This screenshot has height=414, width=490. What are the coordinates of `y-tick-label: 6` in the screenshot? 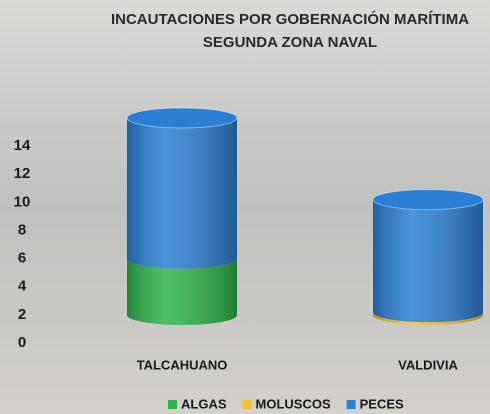 It's located at (22, 258).